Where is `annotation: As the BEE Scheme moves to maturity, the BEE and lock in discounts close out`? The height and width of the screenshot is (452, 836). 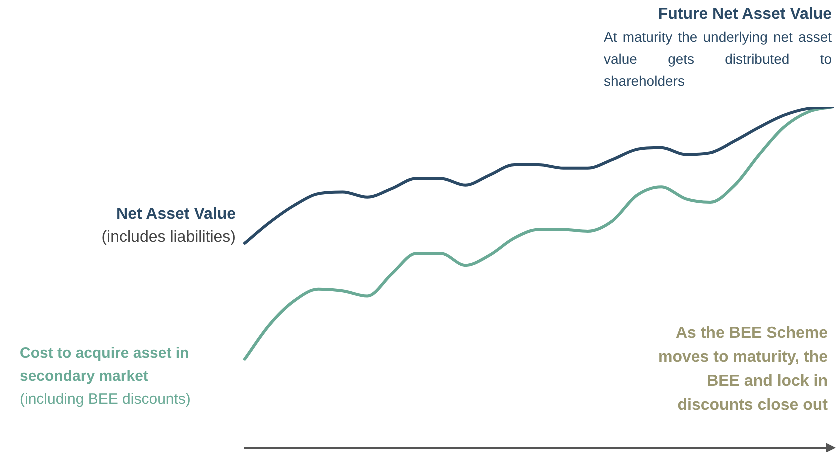
annotation: As the BEE Scheme moves to maturity, the BEE and lock in discounts close out is located at coordinates (742, 370).